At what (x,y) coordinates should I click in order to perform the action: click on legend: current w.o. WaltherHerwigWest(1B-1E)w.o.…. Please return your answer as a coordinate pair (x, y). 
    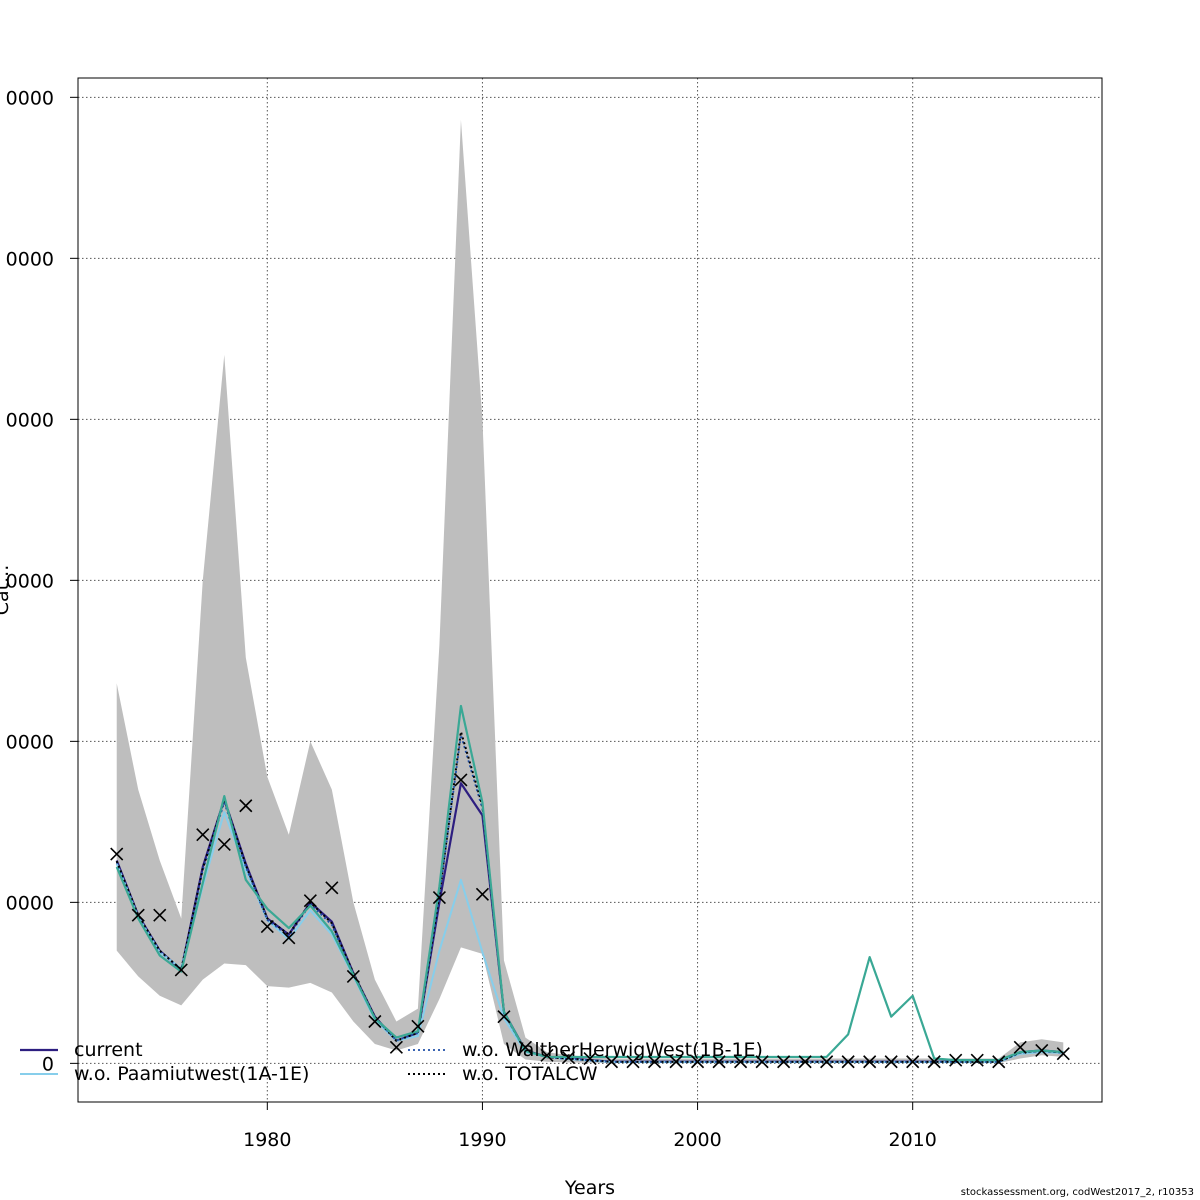
    Looking at the image, I should click on (391, 1062).